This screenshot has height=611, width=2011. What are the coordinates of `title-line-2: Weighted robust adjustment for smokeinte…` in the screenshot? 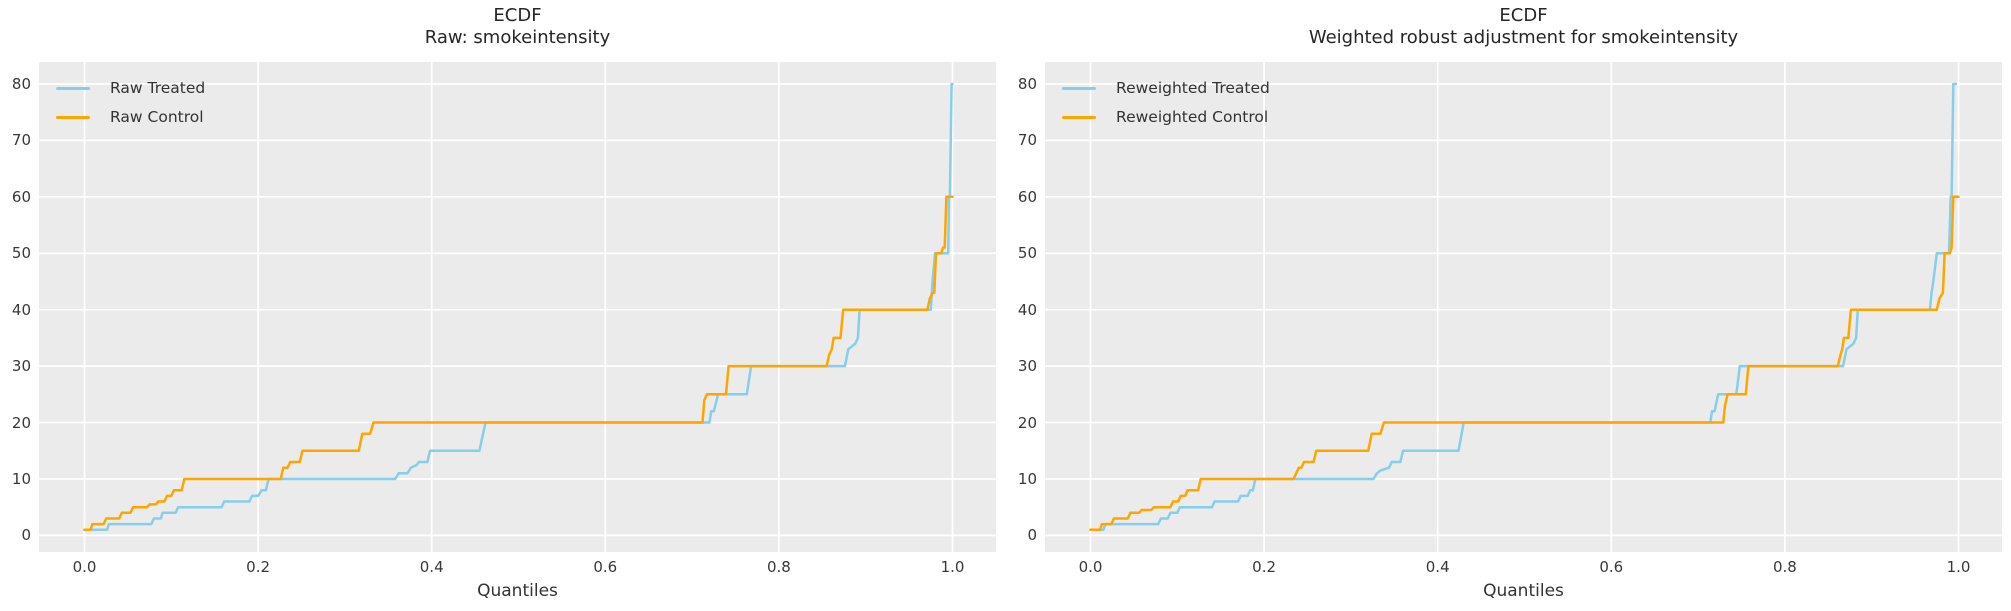 It's located at (1523, 37).